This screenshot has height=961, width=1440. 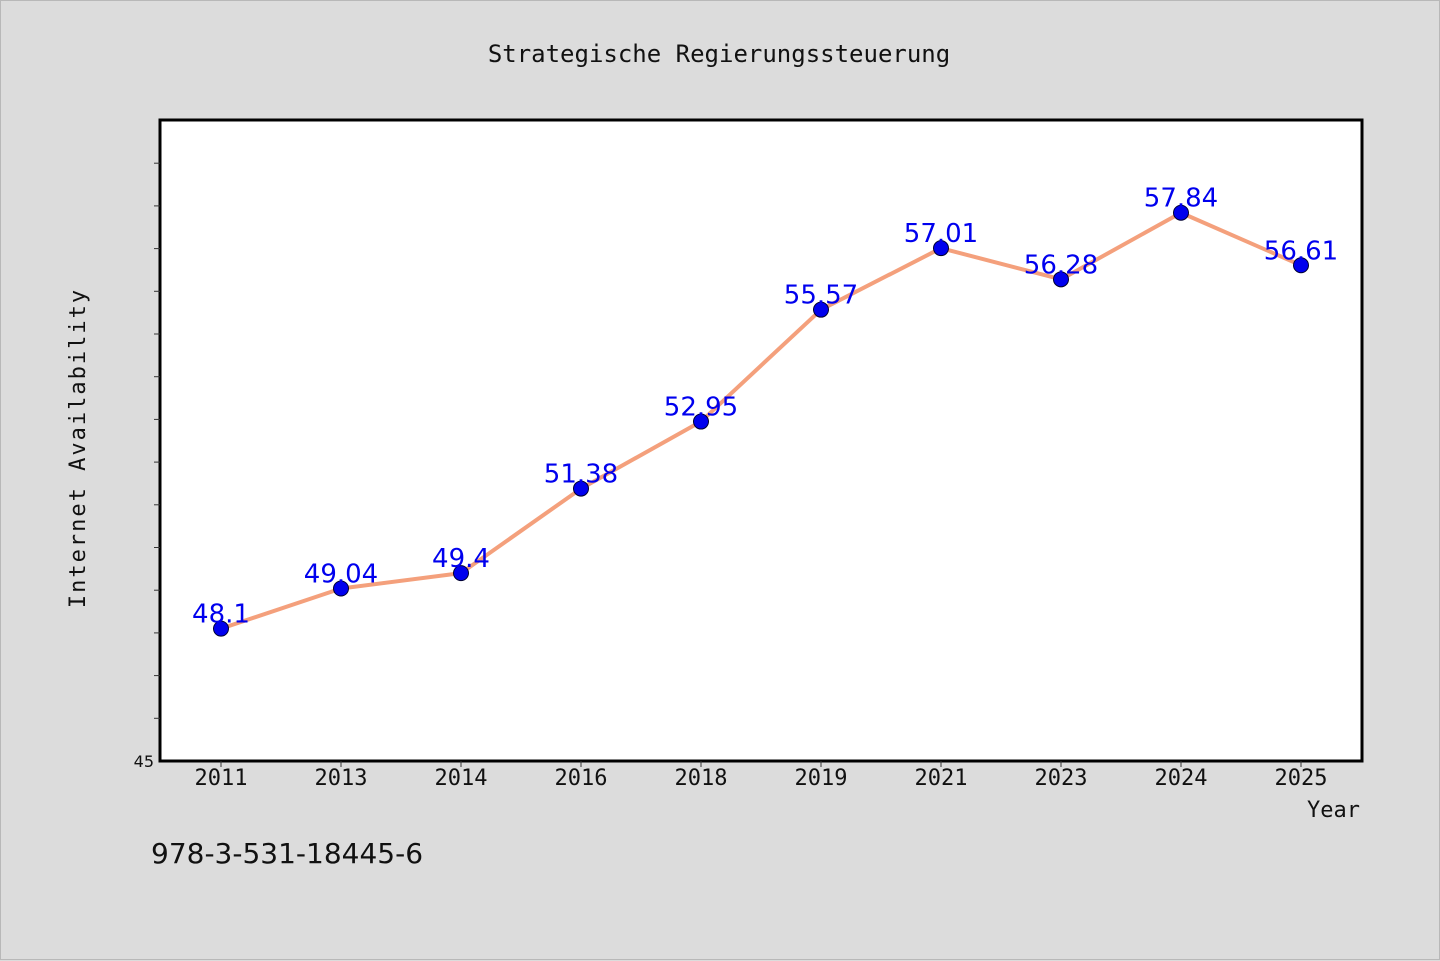 What do you see at coordinates (719, 54) in the screenshot?
I see `chart-title: Strategische Regierungssteuerung` at bounding box center [719, 54].